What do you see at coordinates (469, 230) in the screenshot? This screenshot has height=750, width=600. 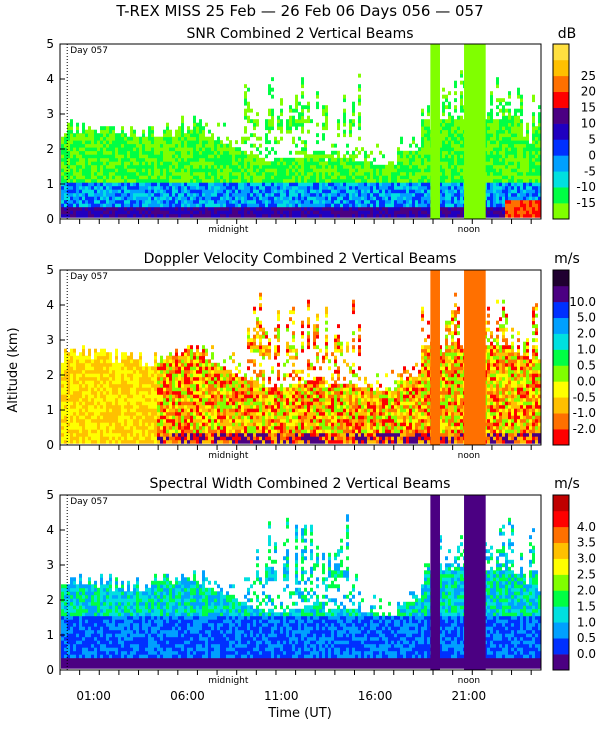 I see `noon-label: noon` at bounding box center [469, 230].